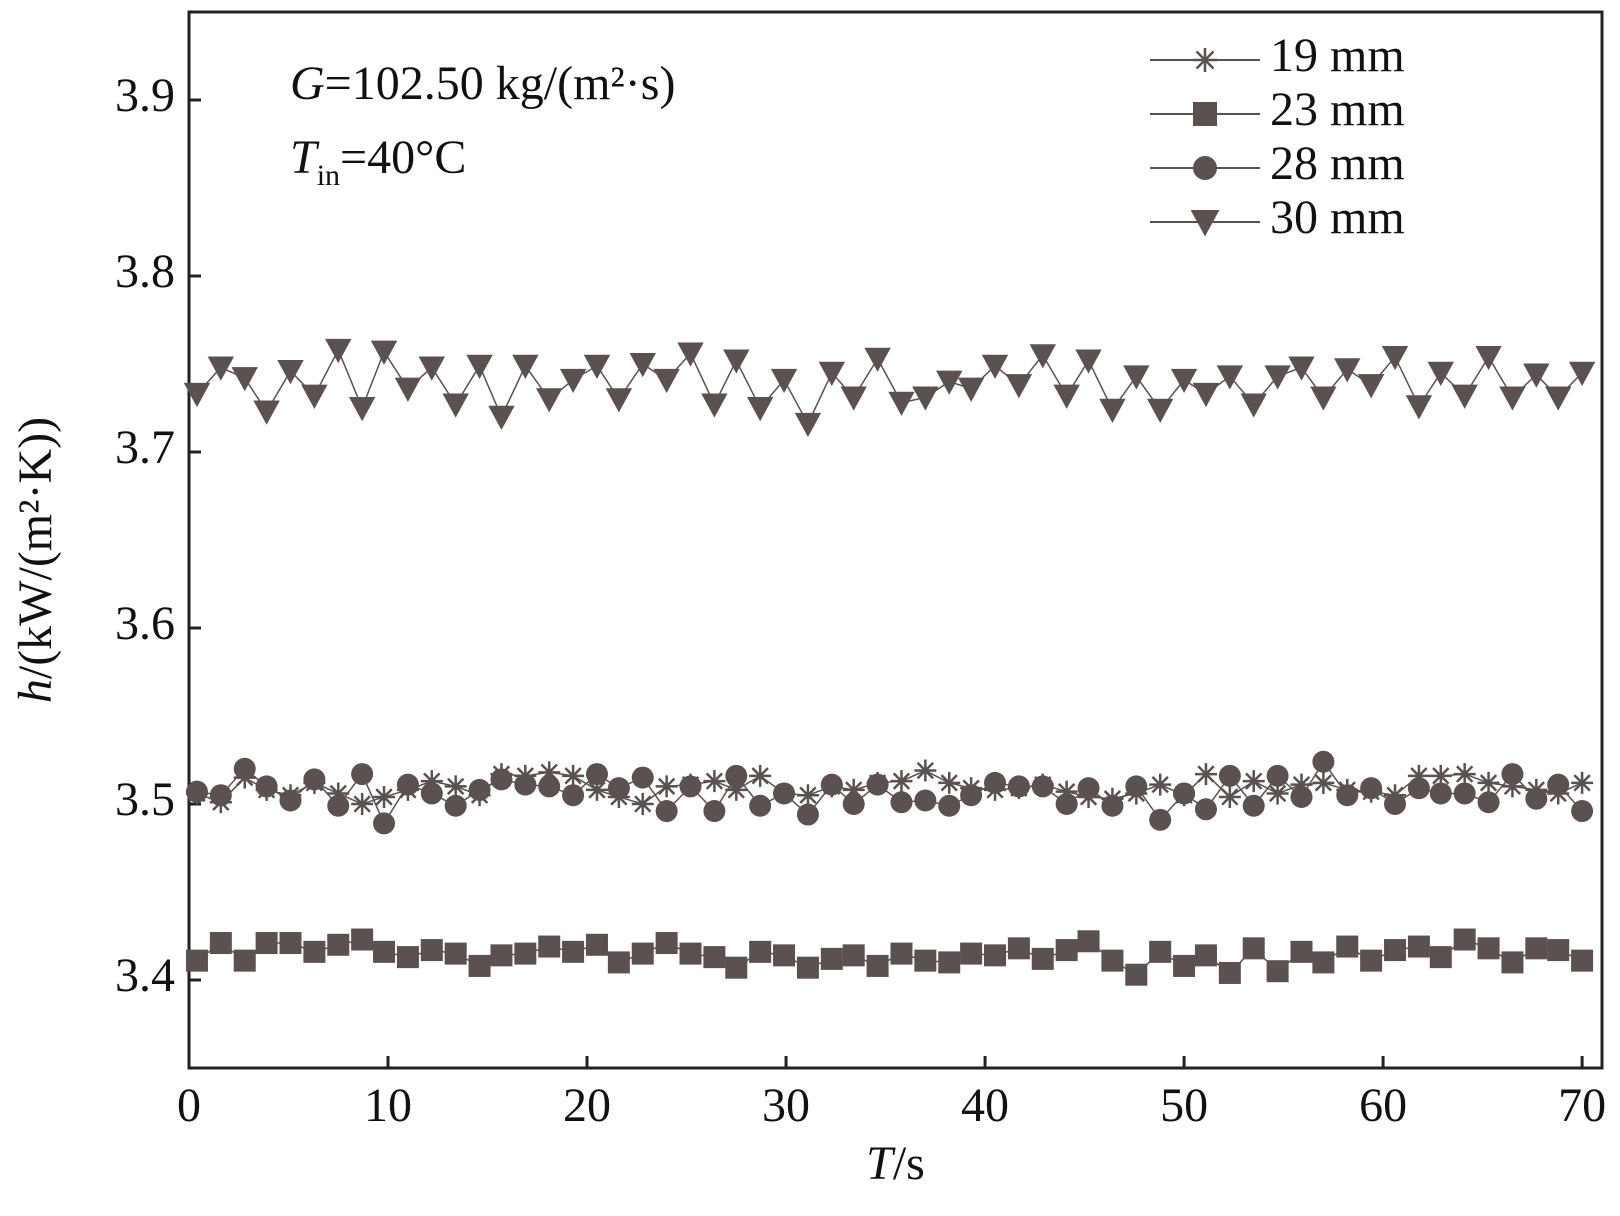  I want to click on x-tick-label: 30, so click(786, 1105).